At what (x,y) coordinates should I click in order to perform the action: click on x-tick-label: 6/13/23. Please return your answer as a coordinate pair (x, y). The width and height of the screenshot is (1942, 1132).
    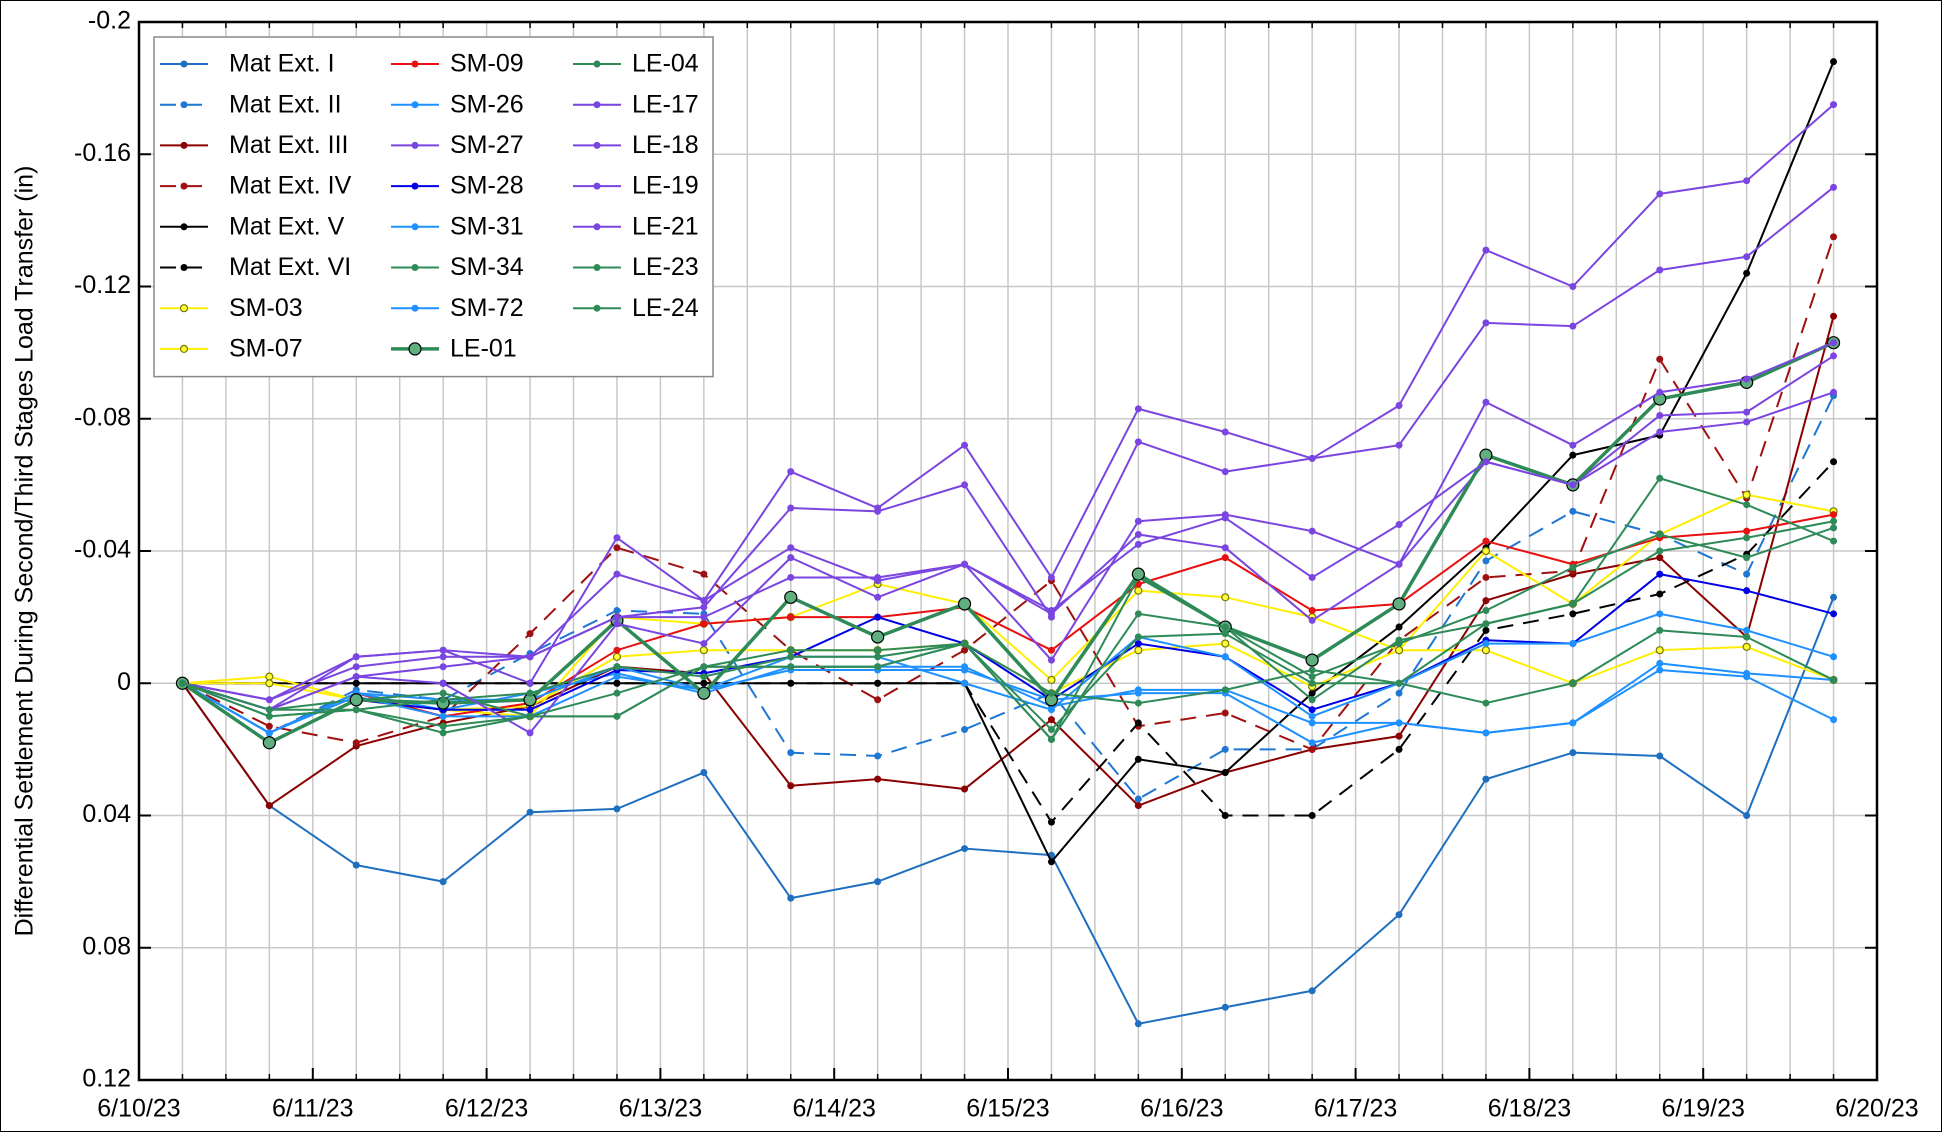
    Looking at the image, I should click on (660, 1109).